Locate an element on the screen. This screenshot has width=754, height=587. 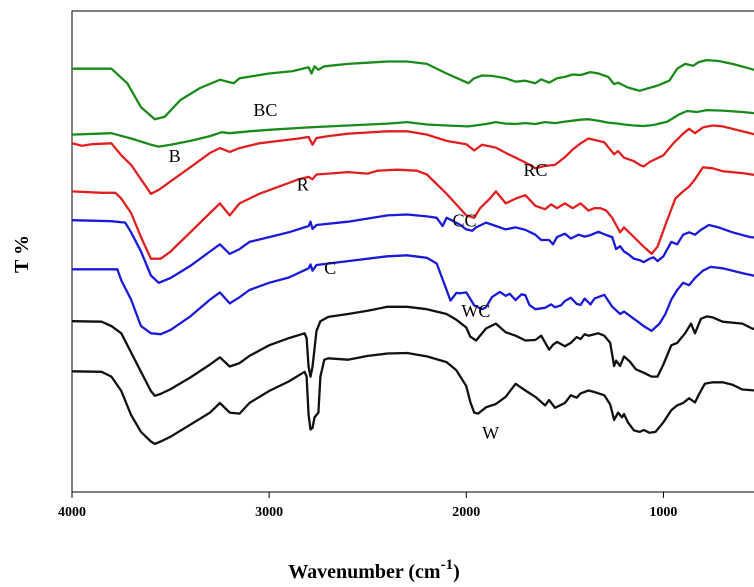
series-label-rc: RC is located at coordinates (536, 170).